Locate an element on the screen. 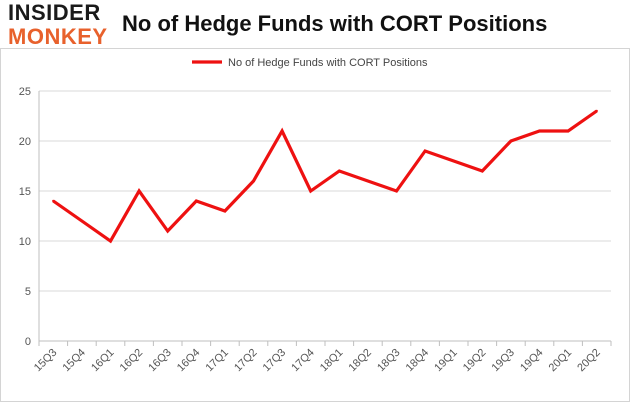 Image resolution: width=634 pixels, height=404 pixels. y-tick-label: 5 is located at coordinates (28, 292).